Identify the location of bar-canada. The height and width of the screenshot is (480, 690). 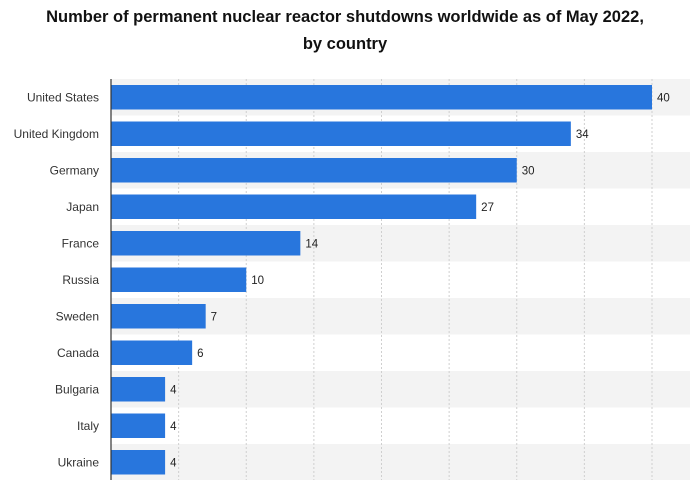
(152, 353).